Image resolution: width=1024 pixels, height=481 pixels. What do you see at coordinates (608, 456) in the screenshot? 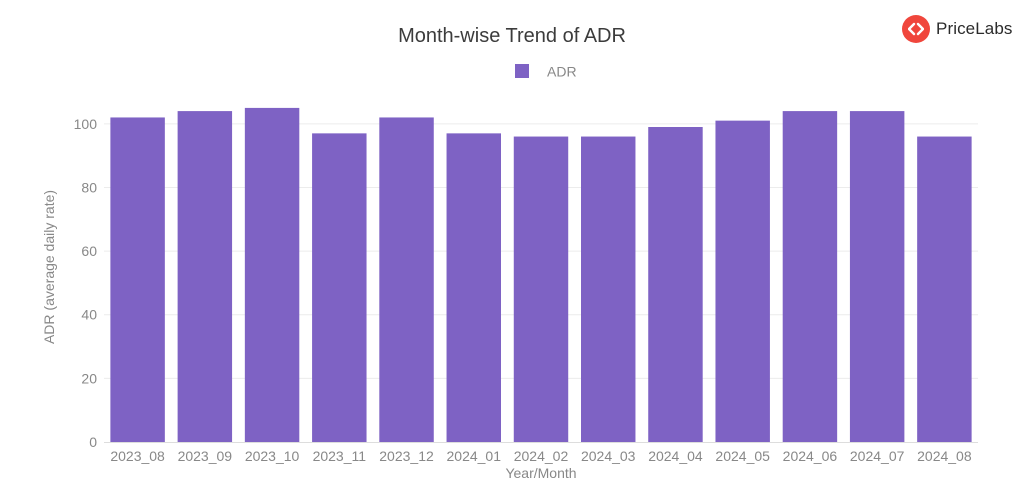
I see `x-tick-label: 2024_03` at bounding box center [608, 456].